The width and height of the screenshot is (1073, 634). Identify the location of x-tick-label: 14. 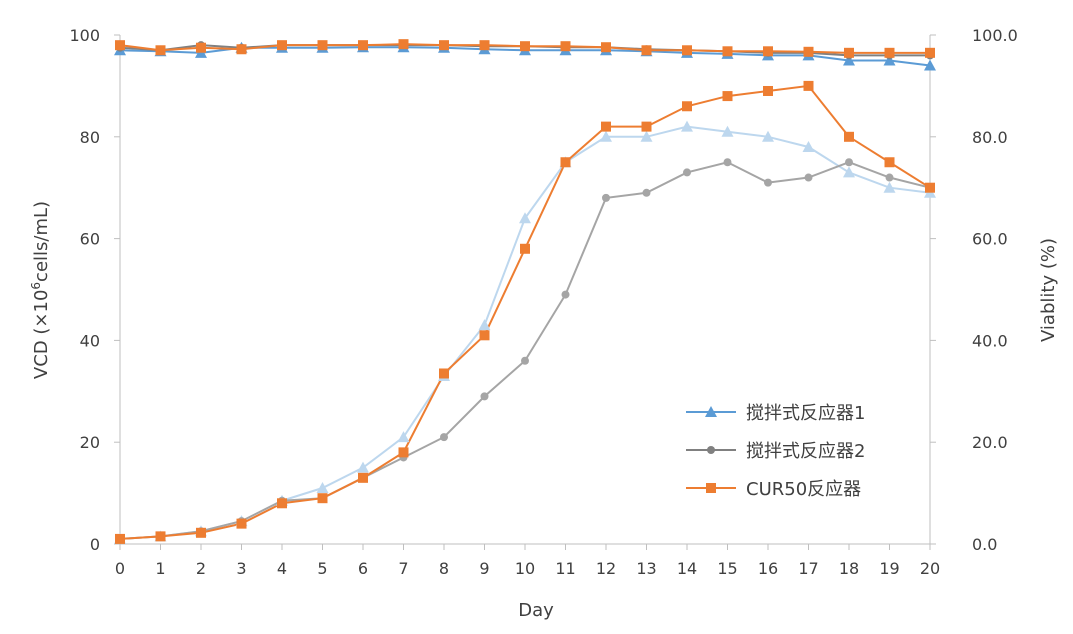
(687, 568).